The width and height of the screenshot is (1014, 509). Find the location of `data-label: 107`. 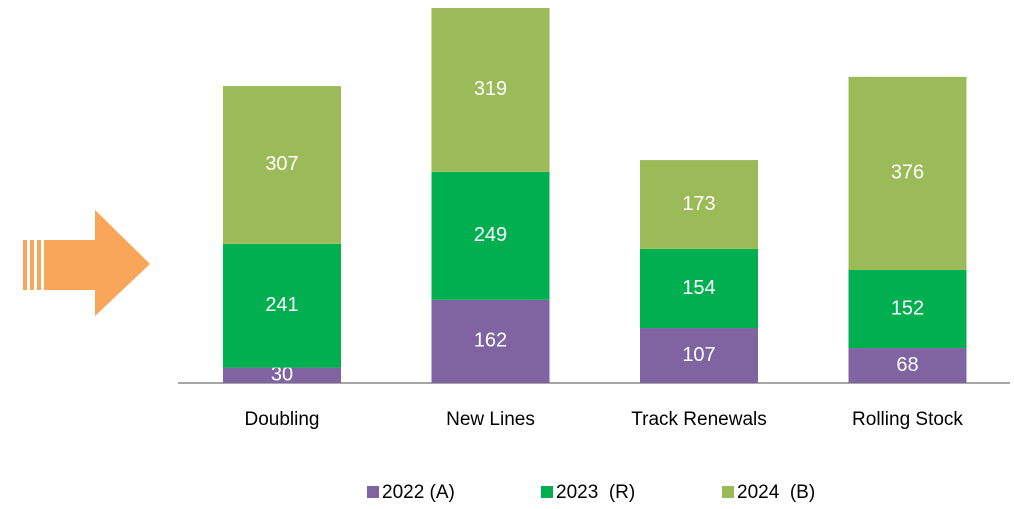

data-label: 107 is located at coordinates (698, 355).